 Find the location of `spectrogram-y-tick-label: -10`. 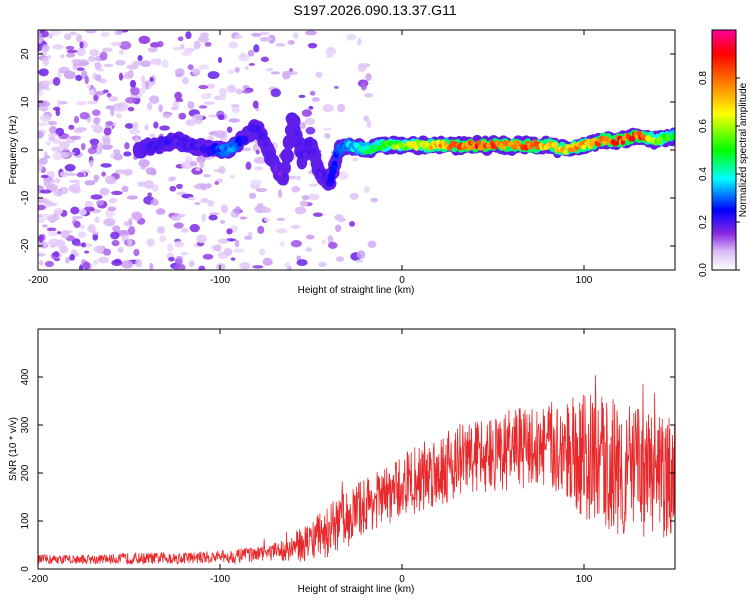

spectrogram-y-tick-label: -10 is located at coordinates (25, 197).